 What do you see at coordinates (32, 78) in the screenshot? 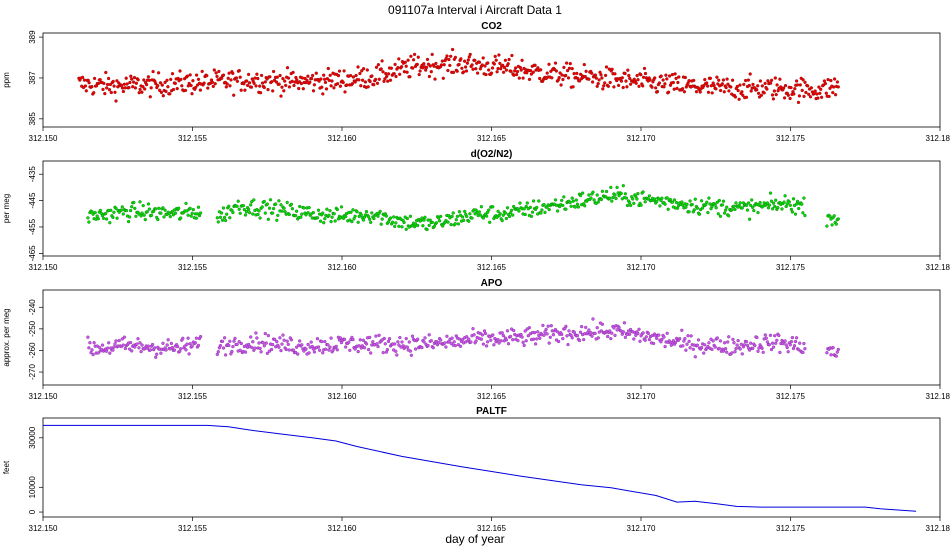
I see `y-tick-label: 387` at bounding box center [32, 78].